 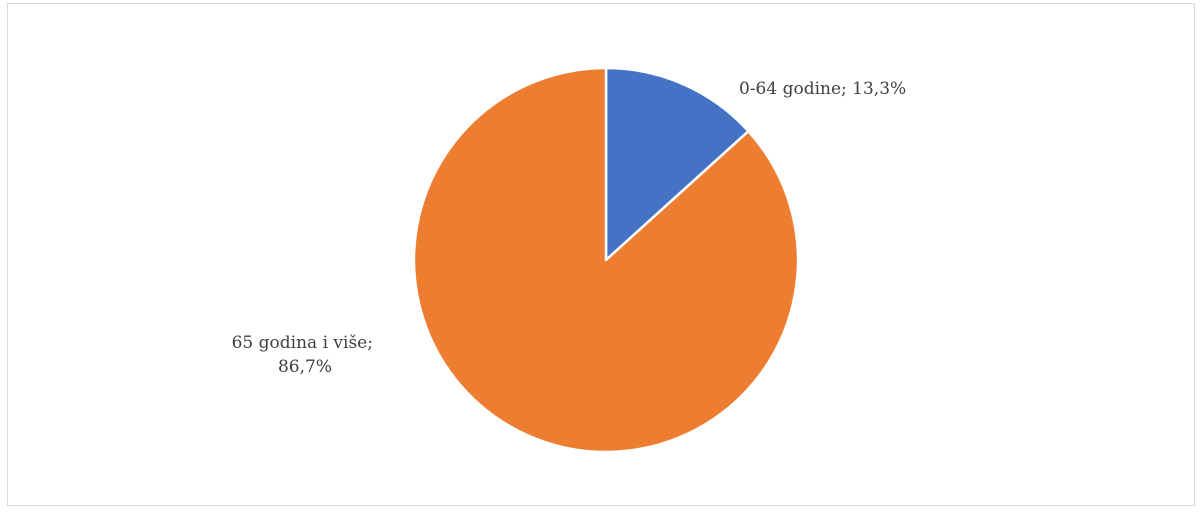 I want to click on data-label-65-plus-line1: 65 godina i više;, so click(x=302, y=343).